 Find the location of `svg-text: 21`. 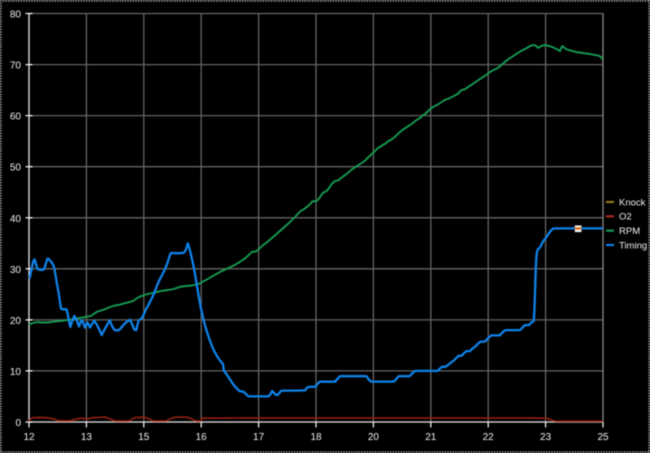

svg-text: 21 is located at coordinates (431, 437).